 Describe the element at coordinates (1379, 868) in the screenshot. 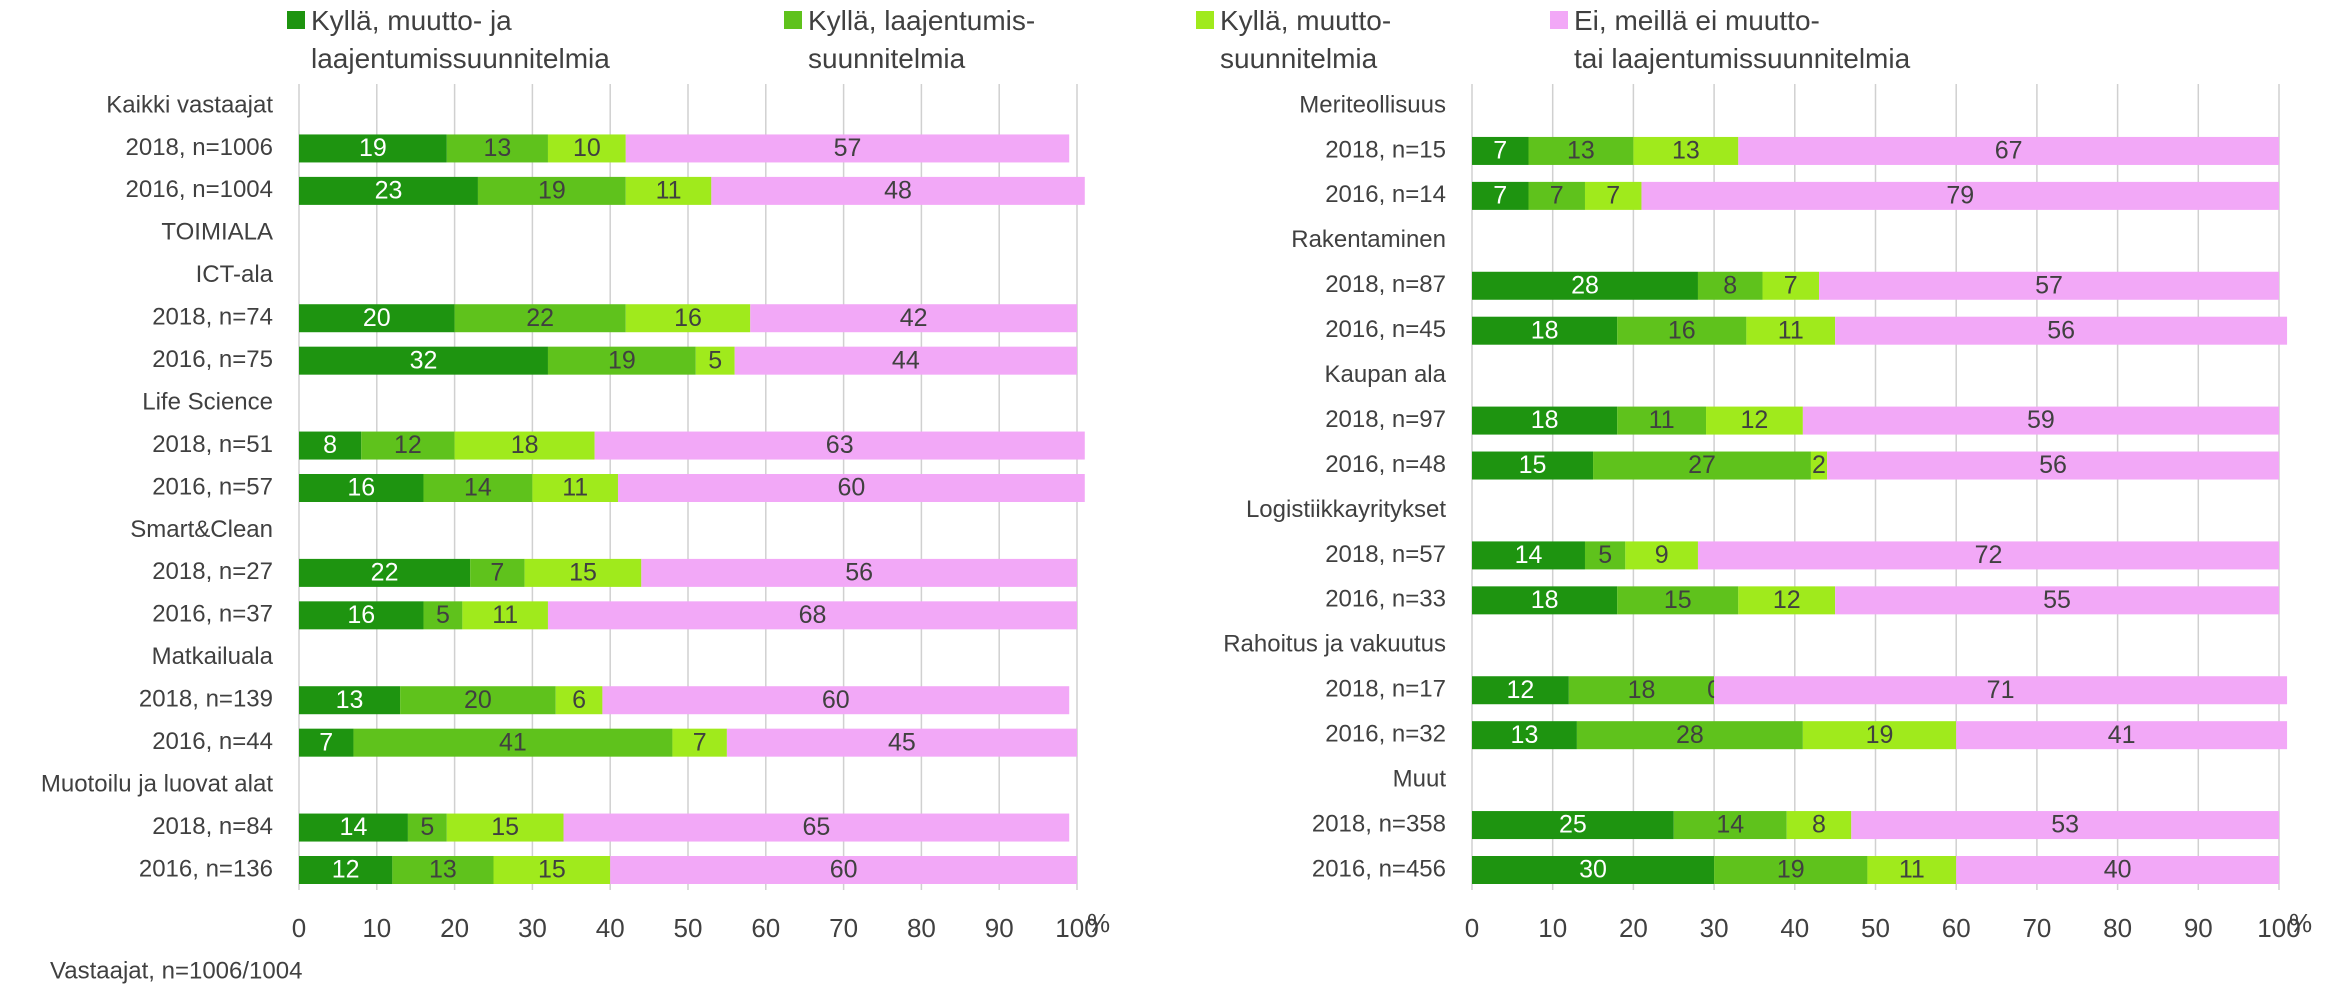

I see `row-label: 2016, n=456` at that location.